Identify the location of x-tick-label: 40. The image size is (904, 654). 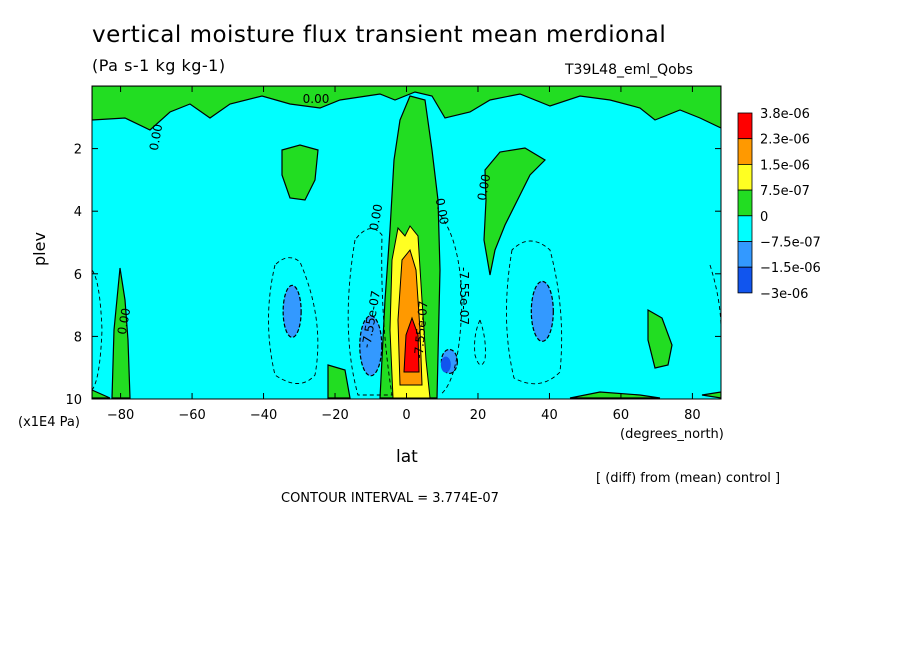
(549, 415).